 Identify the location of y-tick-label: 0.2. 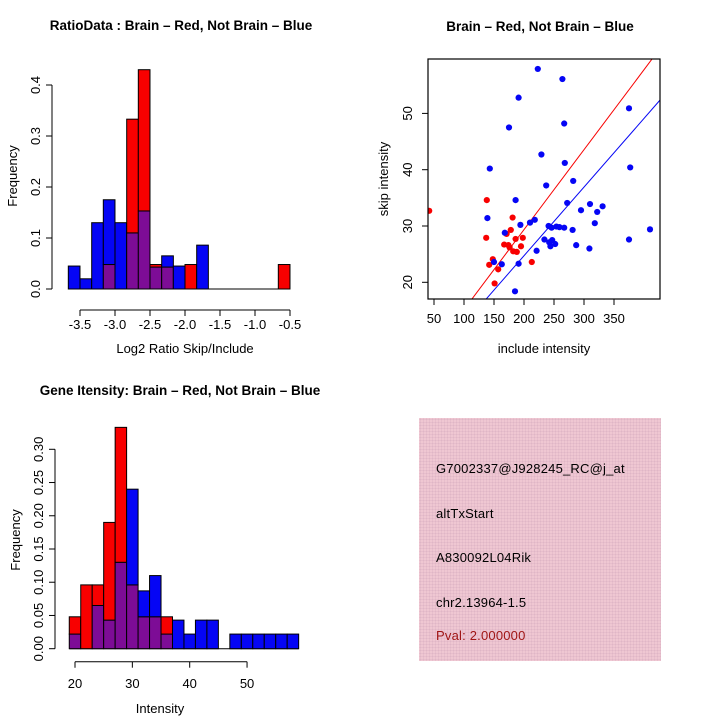
(35, 187).